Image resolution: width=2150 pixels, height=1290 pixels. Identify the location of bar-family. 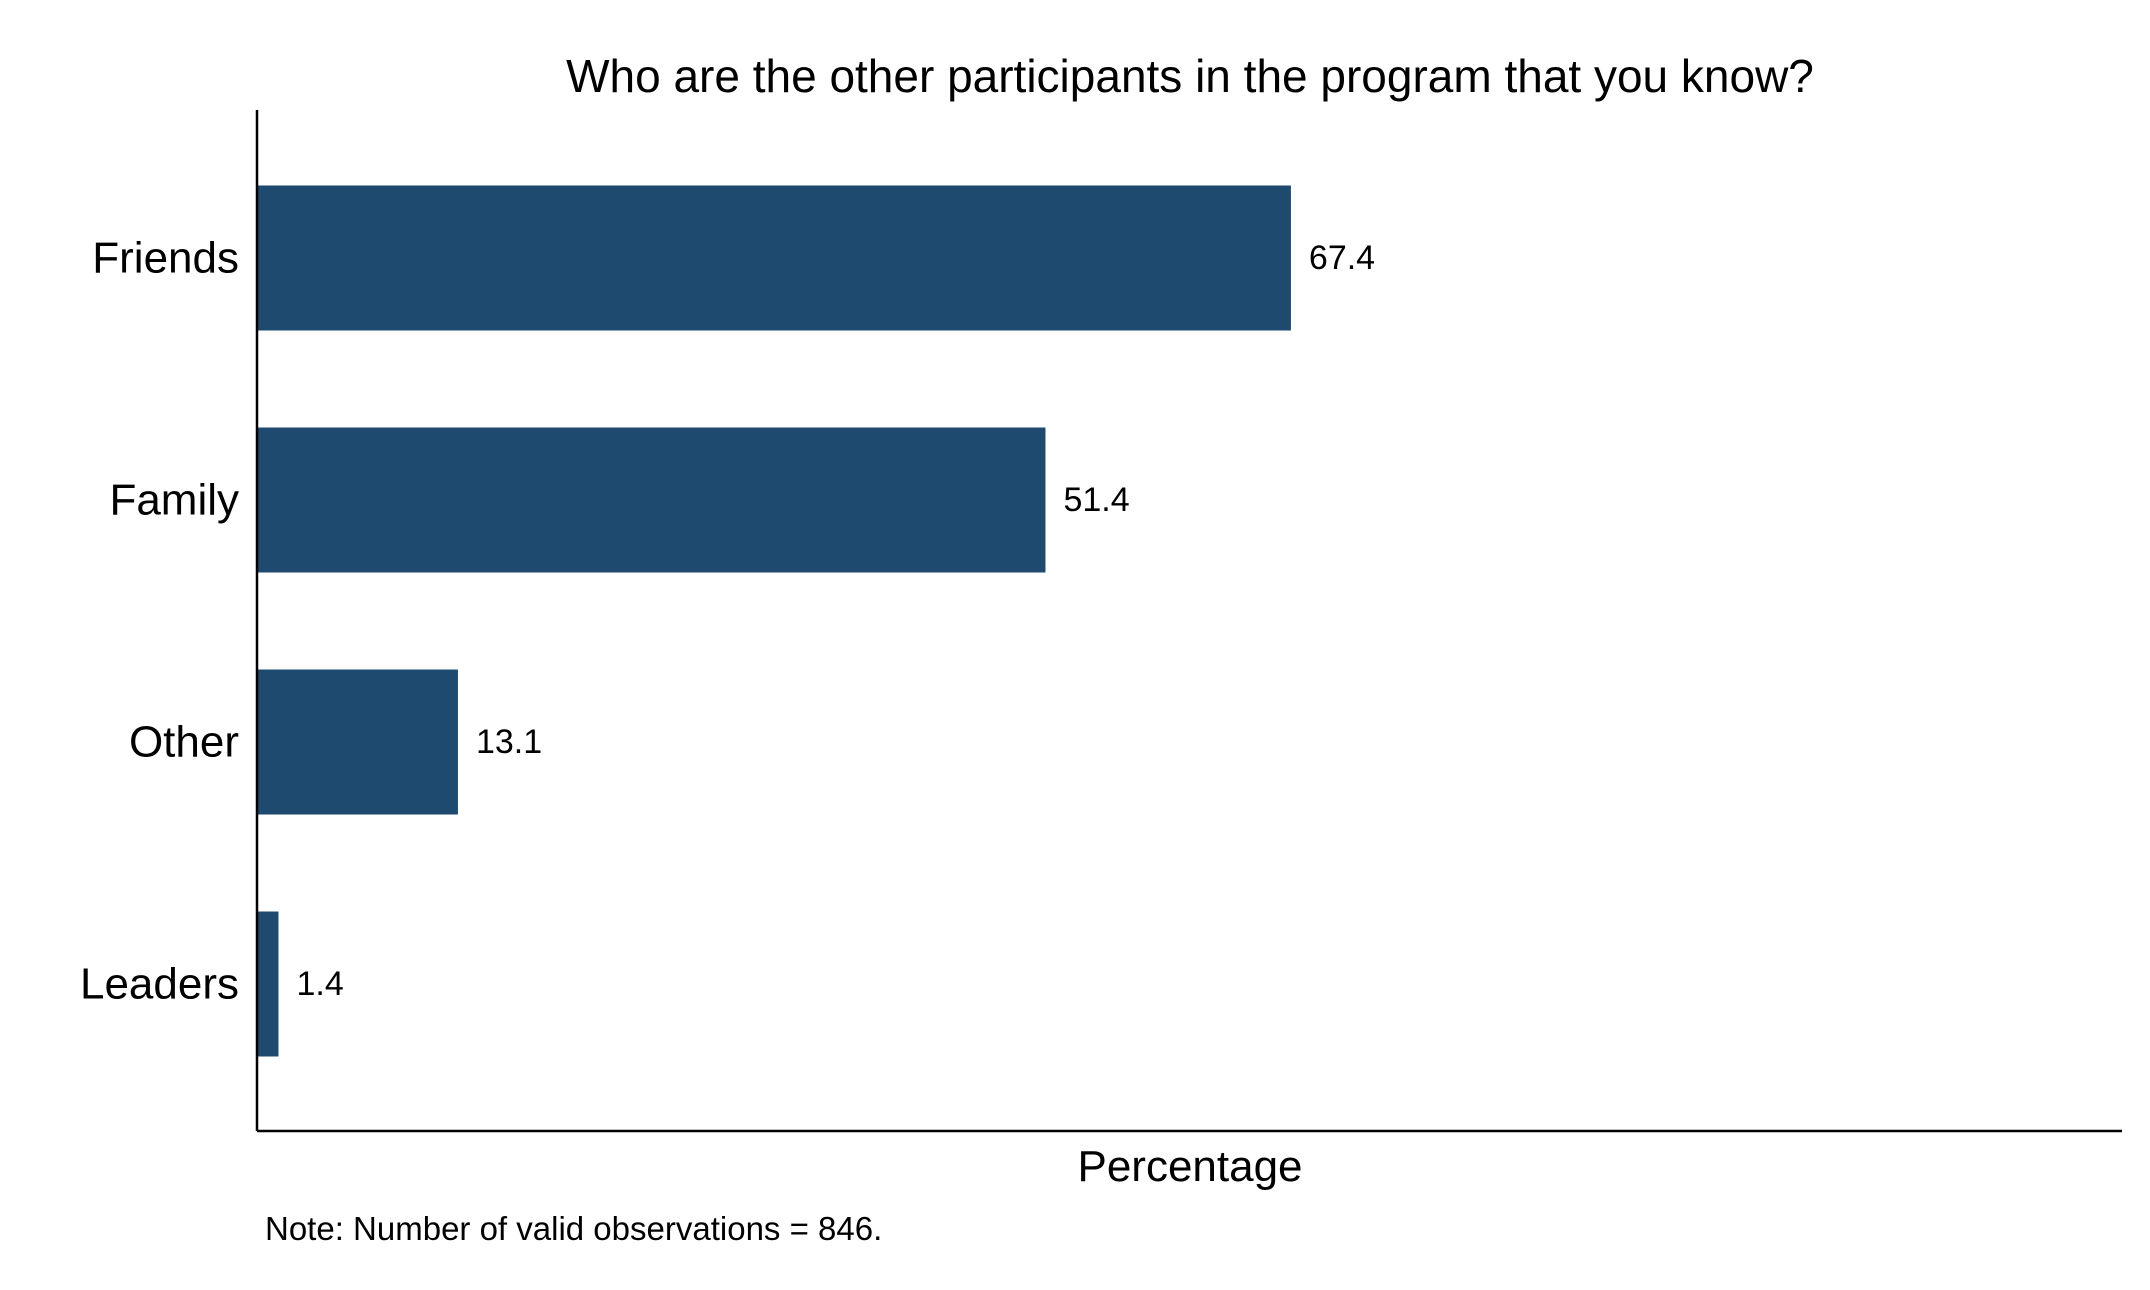
(651, 500).